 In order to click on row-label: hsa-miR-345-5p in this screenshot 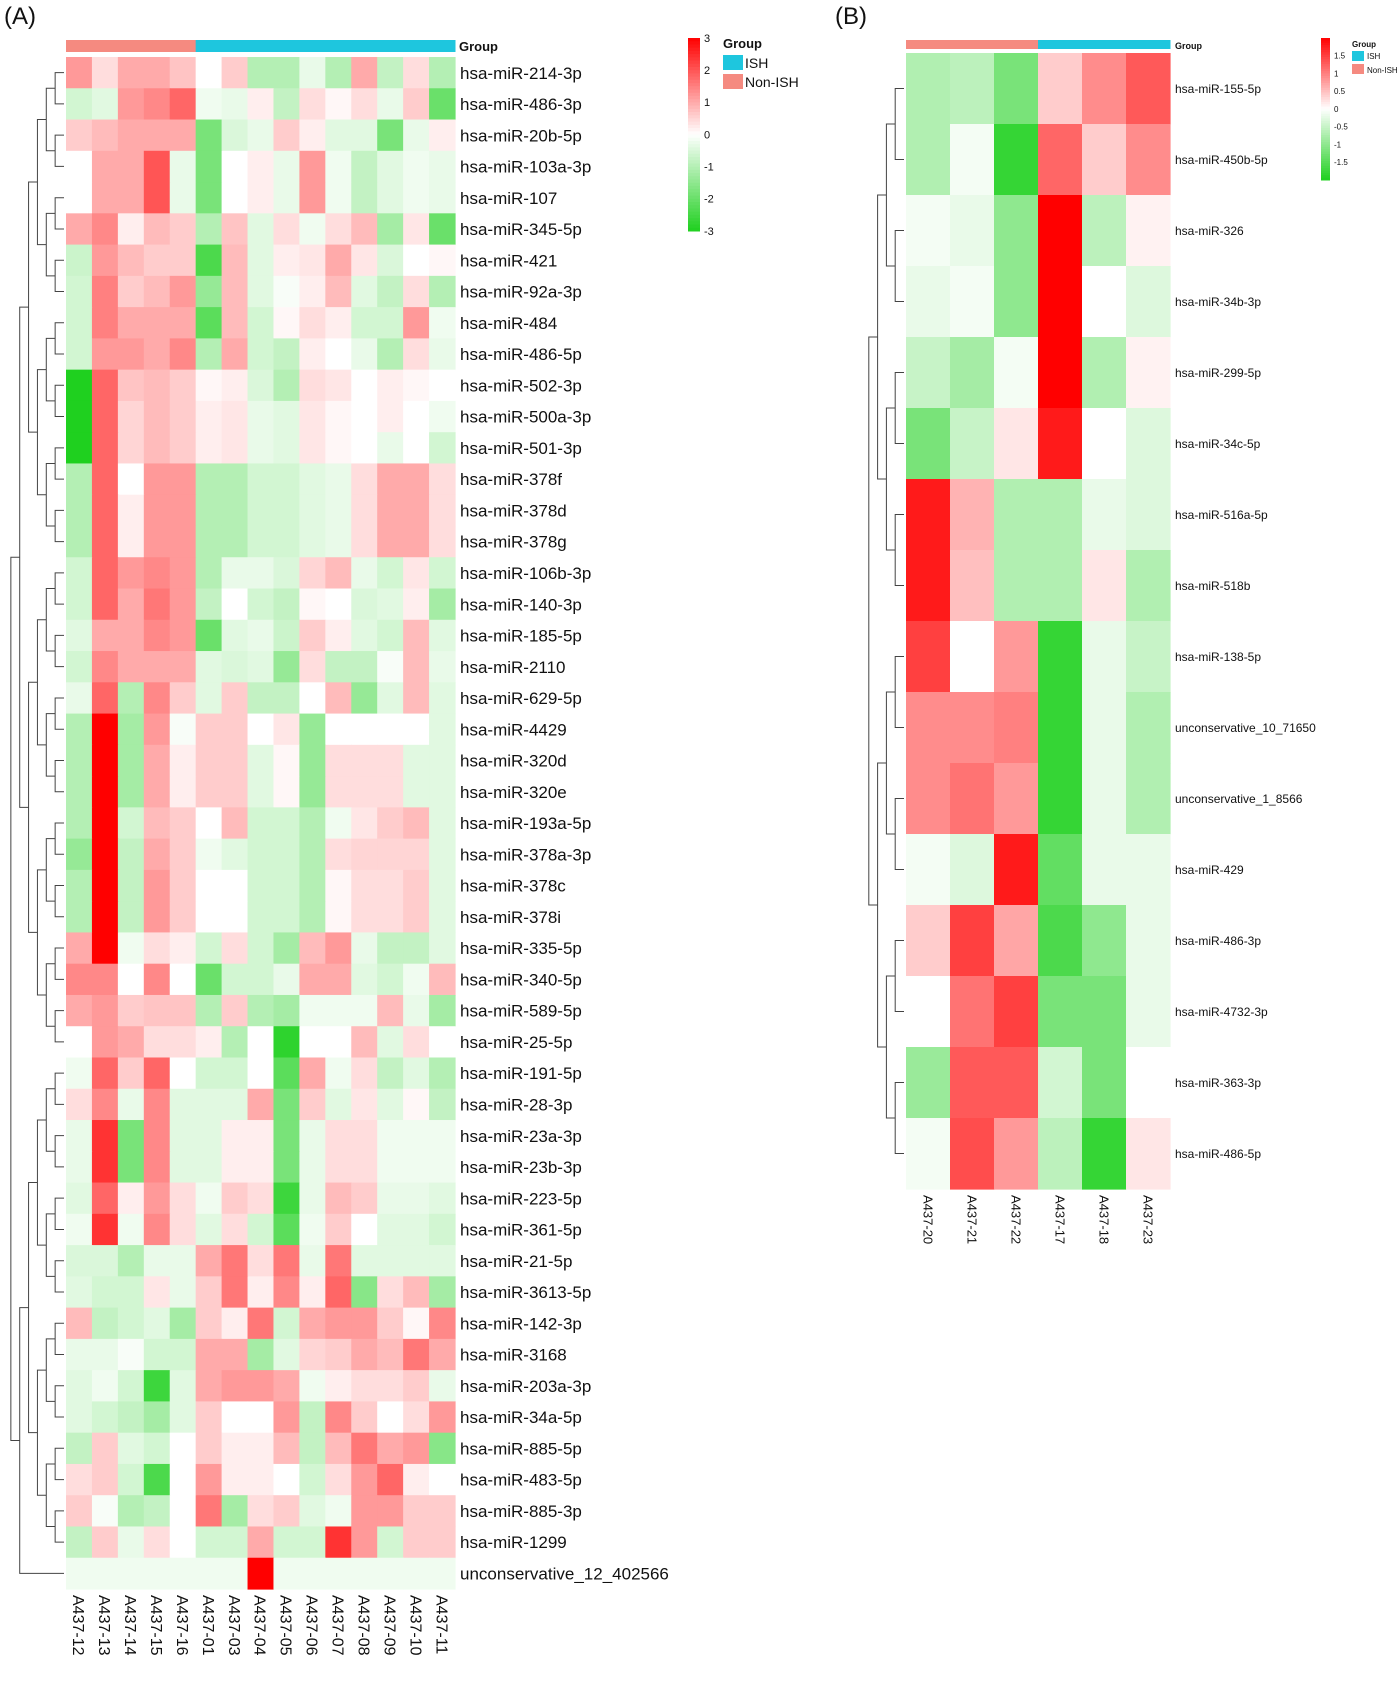, I will do `click(521, 229)`.